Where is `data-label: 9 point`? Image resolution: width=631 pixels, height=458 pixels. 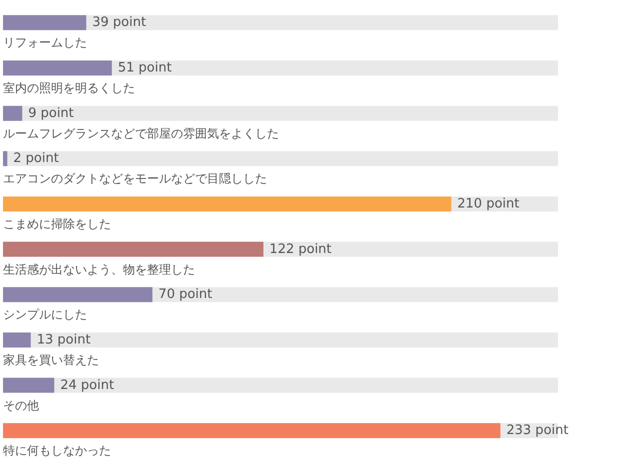
data-label: 9 point is located at coordinates (51, 113).